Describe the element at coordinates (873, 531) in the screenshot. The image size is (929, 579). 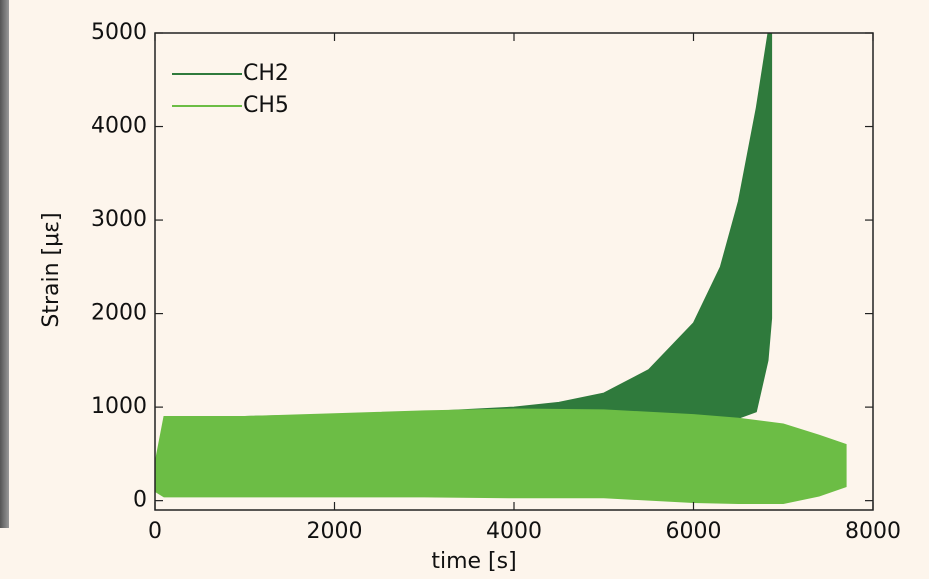
I see `x-tick-label: 8000` at that location.